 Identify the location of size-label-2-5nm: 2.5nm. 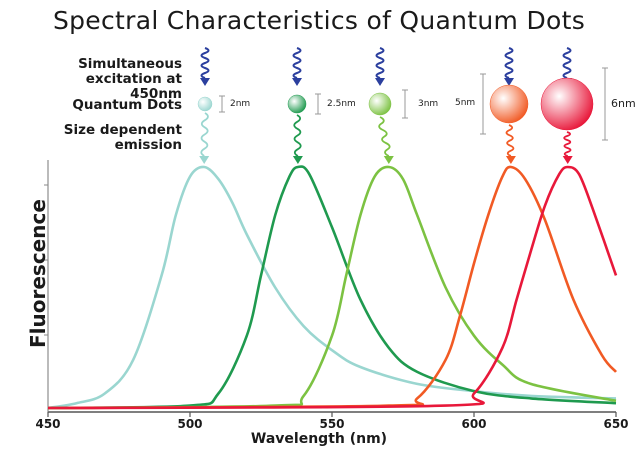
(341, 104).